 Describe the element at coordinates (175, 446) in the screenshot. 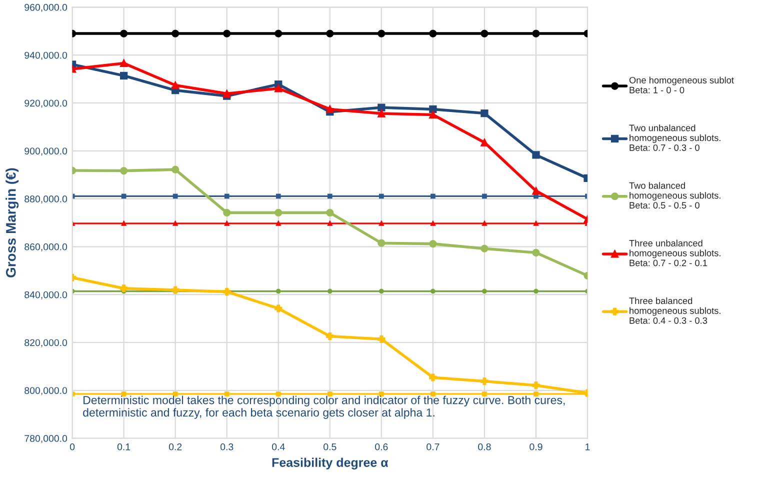

I see `x-tick-label: 0.2` at that location.